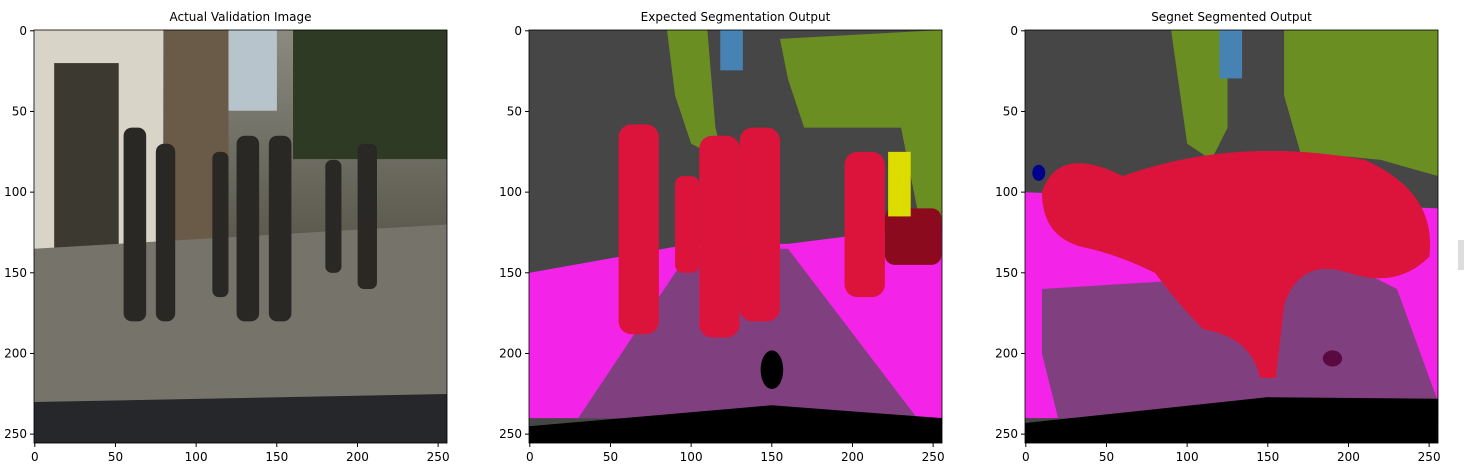  Describe the element at coordinates (1461, 255) in the screenshot. I see `scroll-mark` at that location.